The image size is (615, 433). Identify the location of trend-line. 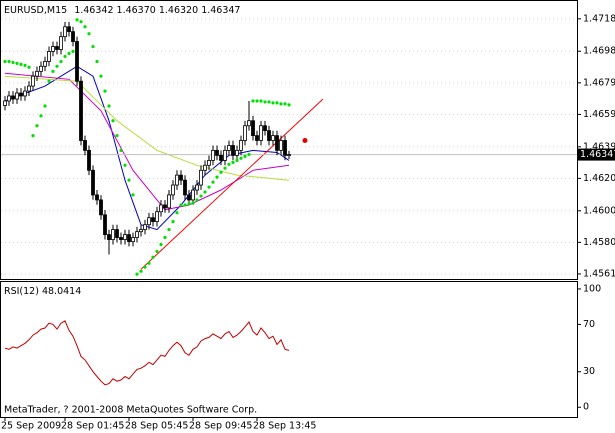
(232, 184).